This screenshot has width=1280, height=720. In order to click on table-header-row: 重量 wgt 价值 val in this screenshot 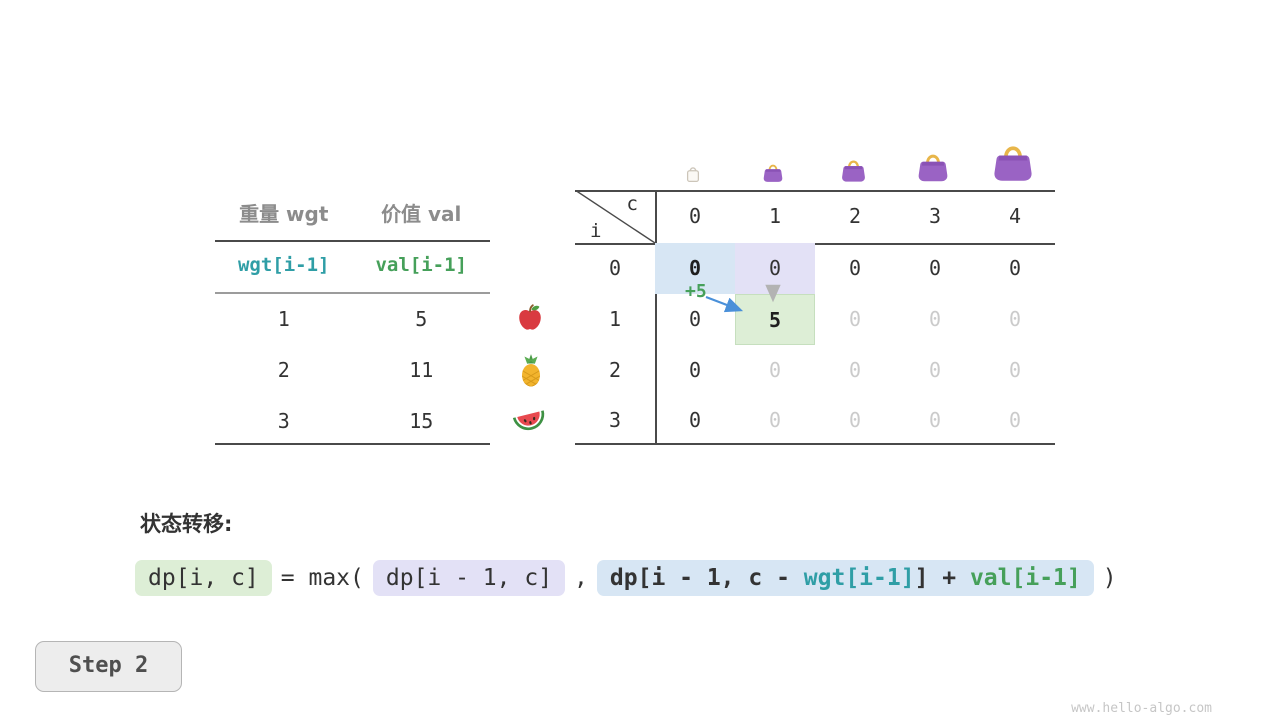, I will do `click(352, 212)`.